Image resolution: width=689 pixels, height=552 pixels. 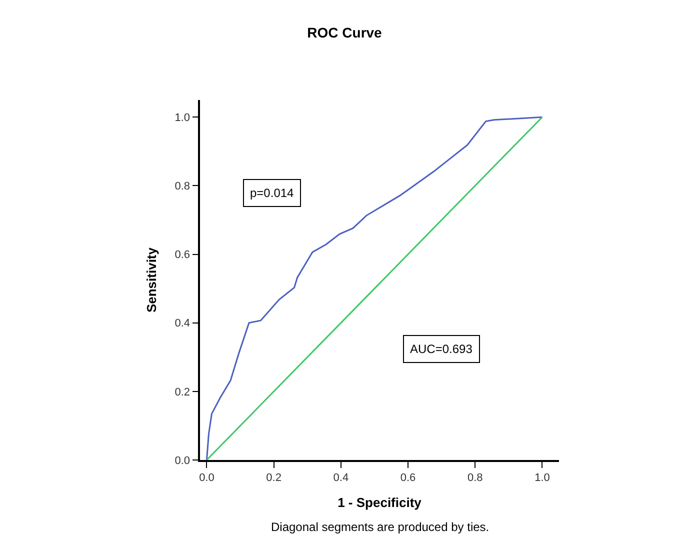 What do you see at coordinates (182, 324) in the screenshot?
I see `y-tick-label: 0.4` at bounding box center [182, 324].